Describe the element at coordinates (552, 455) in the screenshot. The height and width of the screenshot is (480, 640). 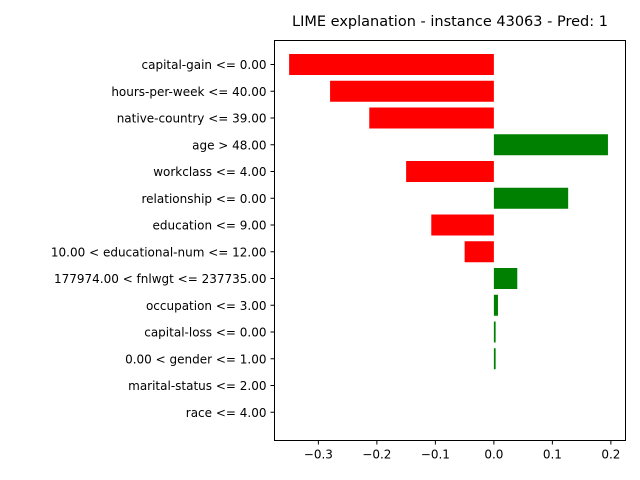
I see `x-tick-label: 0.1` at that location.